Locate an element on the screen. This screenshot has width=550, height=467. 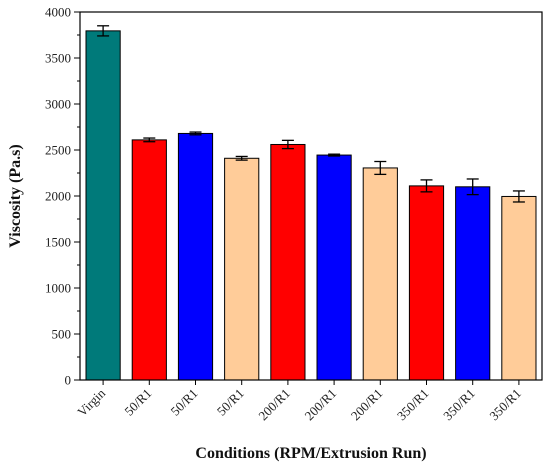
x-tick-label: Virgin is located at coordinates (91, 402).